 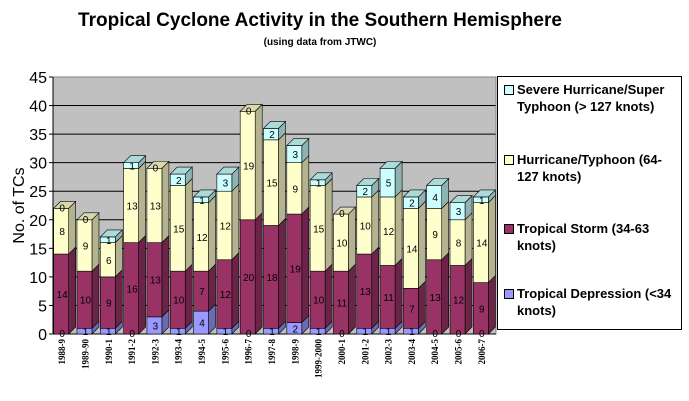 I want to click on y-tick-label: 45, so click(x=38, y=78).